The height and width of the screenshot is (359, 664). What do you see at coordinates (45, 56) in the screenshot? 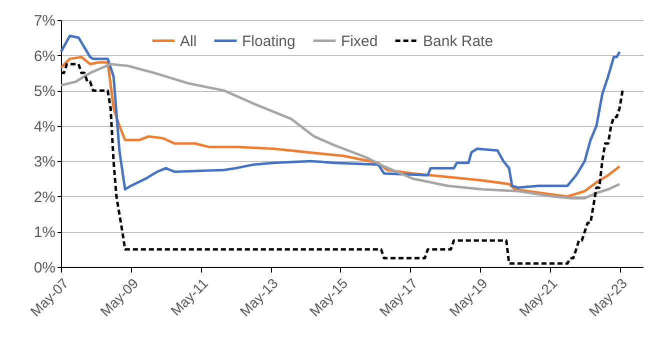
I see `y-tick-label: 6%` at bounding box center [45, 56].